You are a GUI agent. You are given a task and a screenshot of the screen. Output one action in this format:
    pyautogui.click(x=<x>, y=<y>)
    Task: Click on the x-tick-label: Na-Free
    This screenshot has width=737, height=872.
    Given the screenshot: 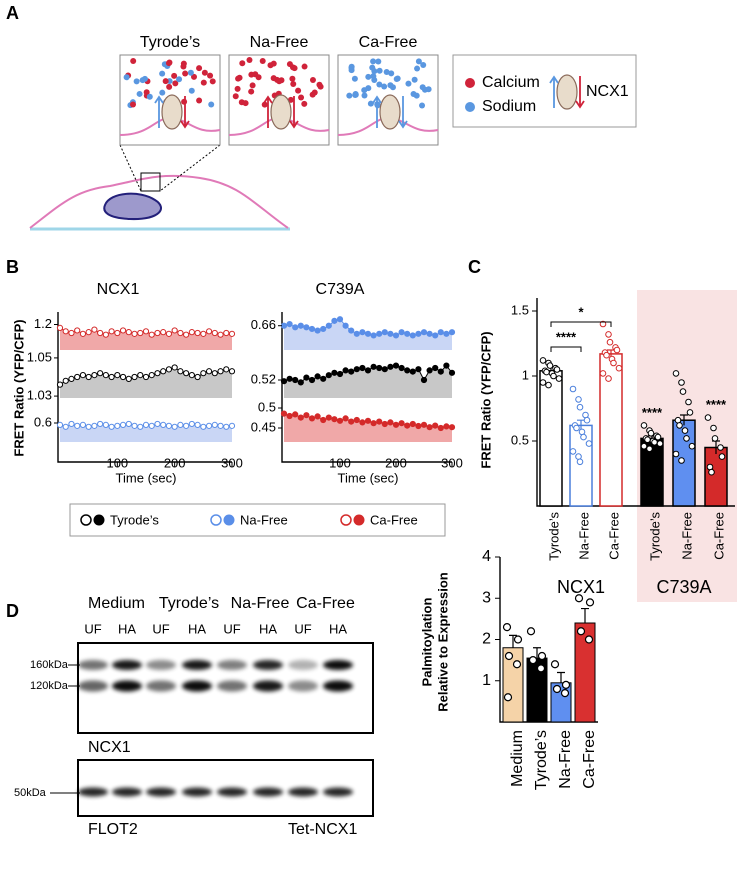 What is the action you would take?
    pyautogui.click(x=583, y=536)
    